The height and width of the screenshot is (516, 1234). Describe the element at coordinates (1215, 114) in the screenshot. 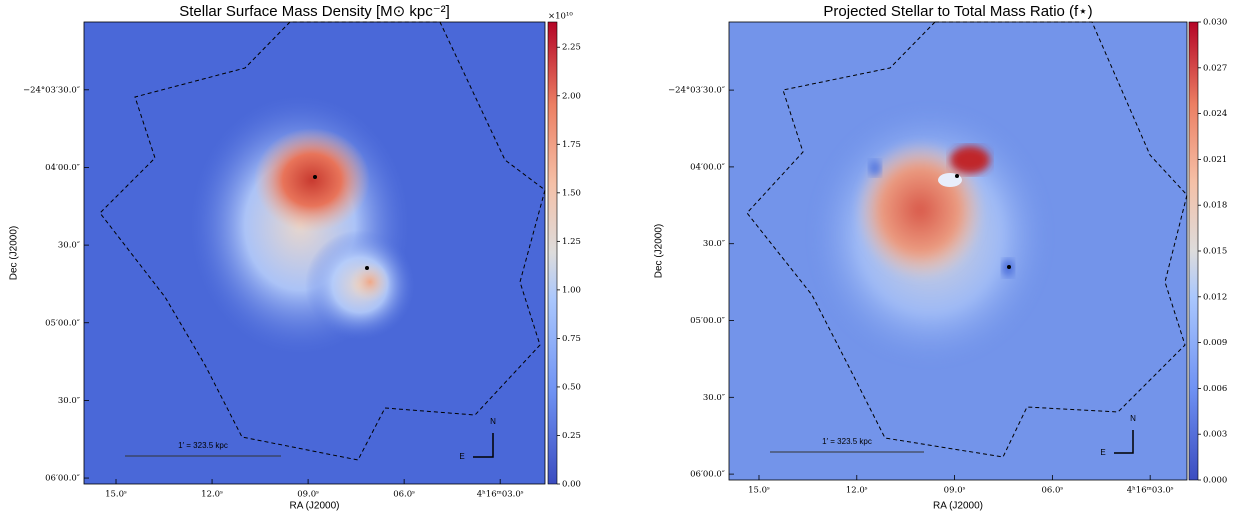

I see `colorbar-tick-label: 0.024` at that location.